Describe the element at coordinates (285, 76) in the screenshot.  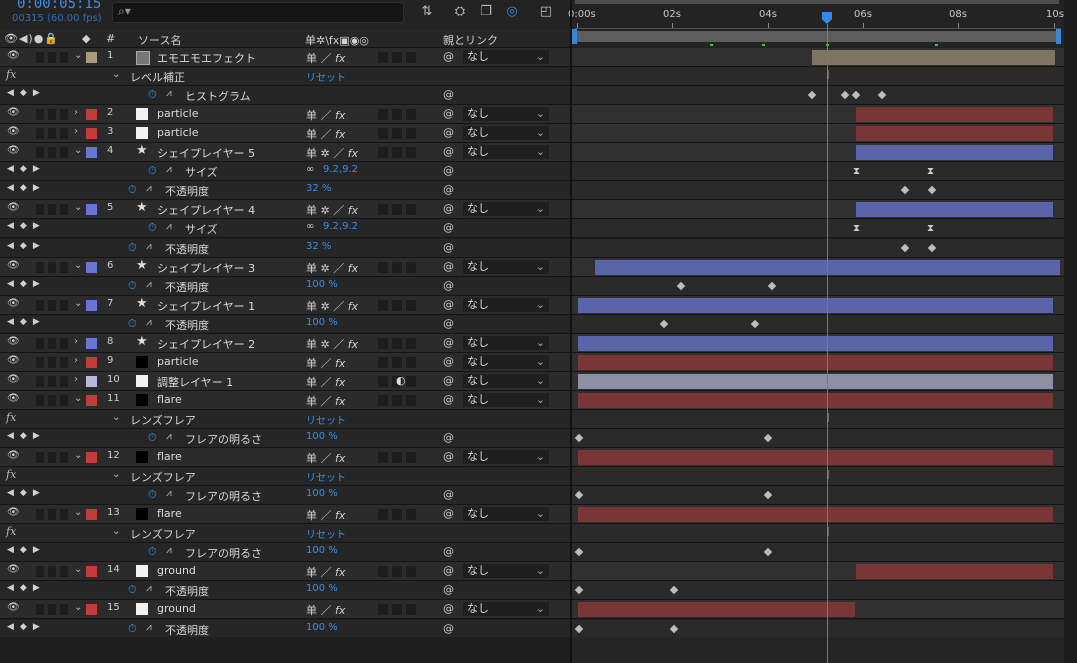
I see `effect-row: fx ⌄ レベル補正 リセット` at that location.